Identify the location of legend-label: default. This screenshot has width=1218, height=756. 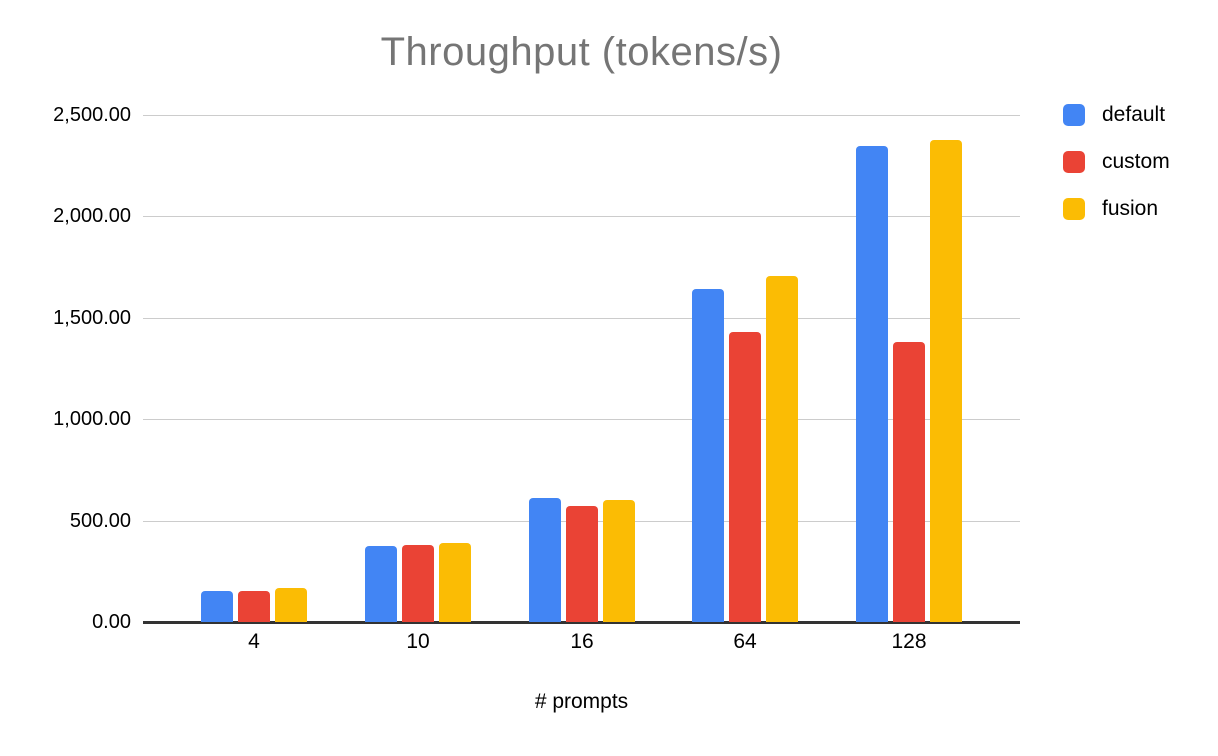
(1134, 114).